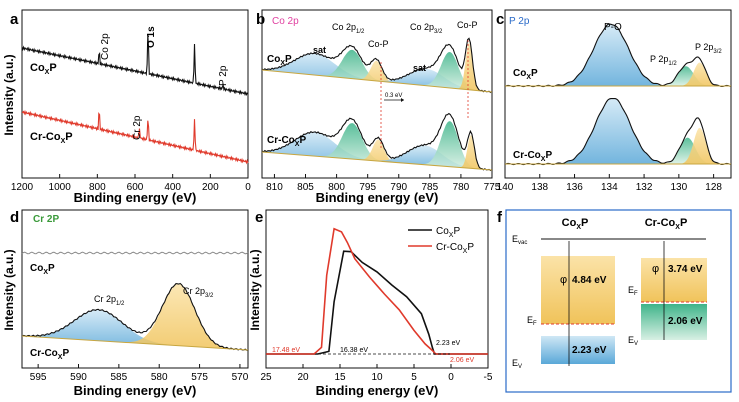  What do you see at coordinates (305, 187) in the screenshot?
I see `x-tick-label: 805` at bounding box center [305, 187].